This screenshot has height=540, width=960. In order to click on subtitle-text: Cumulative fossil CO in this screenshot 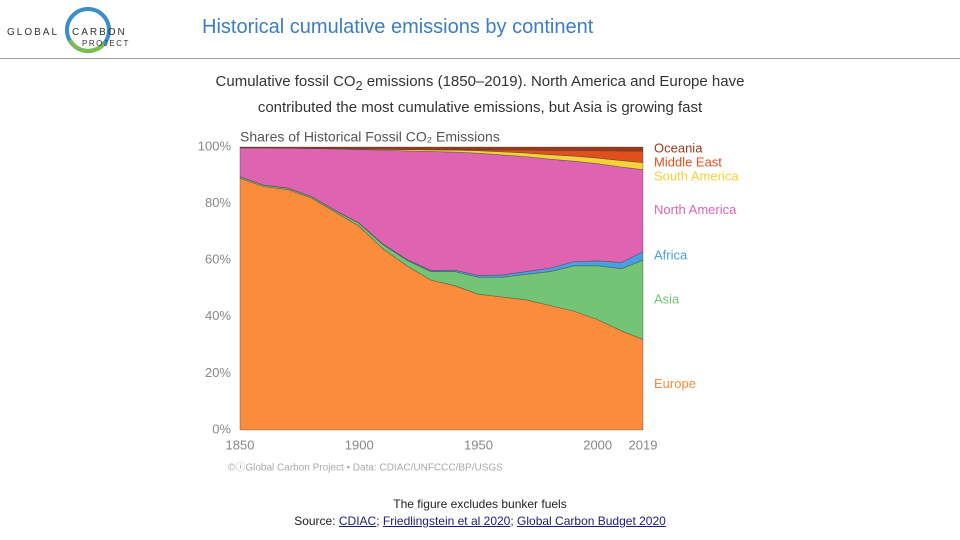, I will do `click(285, 81)`.